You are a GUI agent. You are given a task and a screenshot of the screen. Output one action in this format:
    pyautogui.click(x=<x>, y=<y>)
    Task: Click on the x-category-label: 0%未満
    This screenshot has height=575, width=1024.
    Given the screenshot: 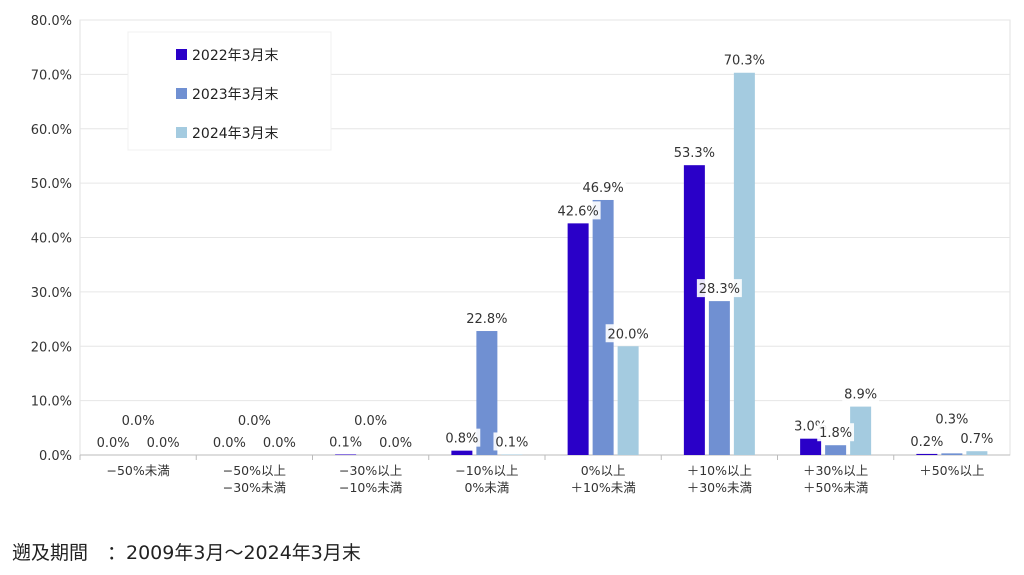 What is the action you would take?
    pyautogui.click(x=486, y=487)
    